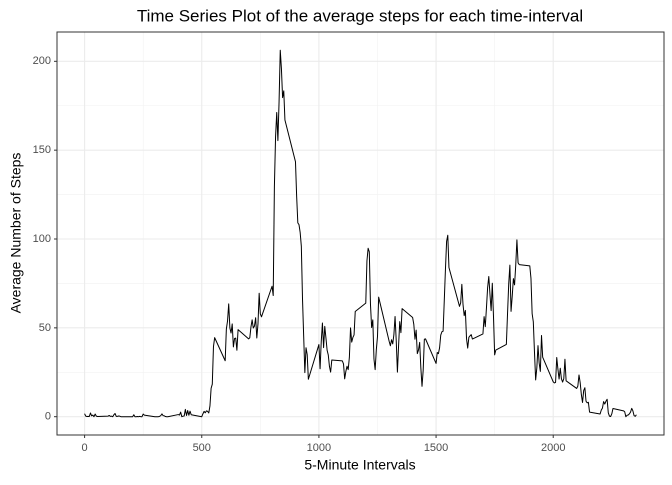 Image resolution: width=672 pixels, height=485 pixels. I want to click on x-tick-label: 0, so click(85, 448).